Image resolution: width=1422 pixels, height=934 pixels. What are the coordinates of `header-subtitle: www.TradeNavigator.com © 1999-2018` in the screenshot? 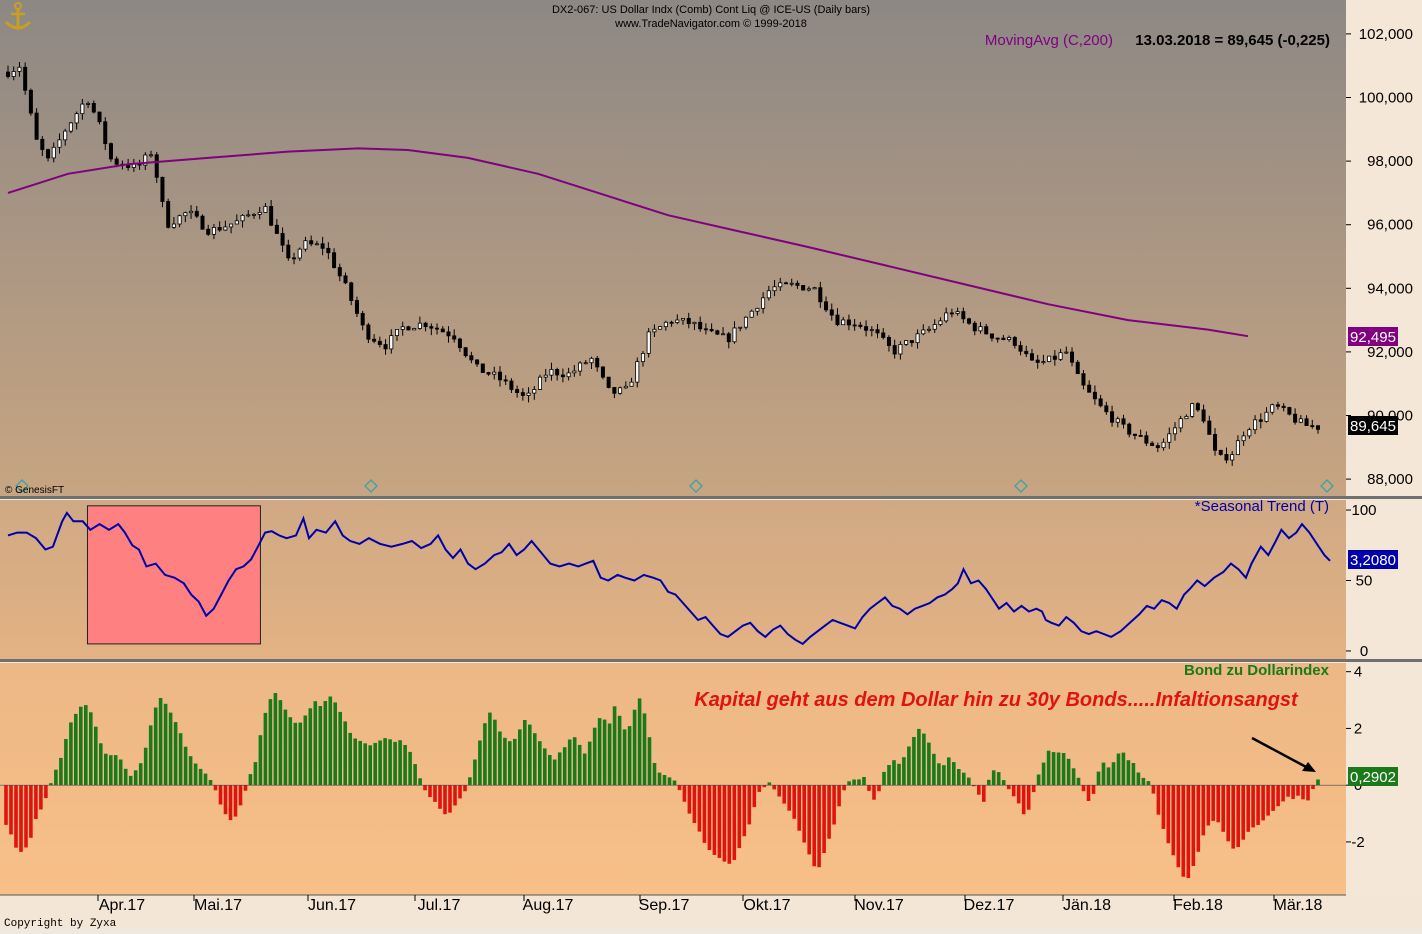 It's located at (710, 24).